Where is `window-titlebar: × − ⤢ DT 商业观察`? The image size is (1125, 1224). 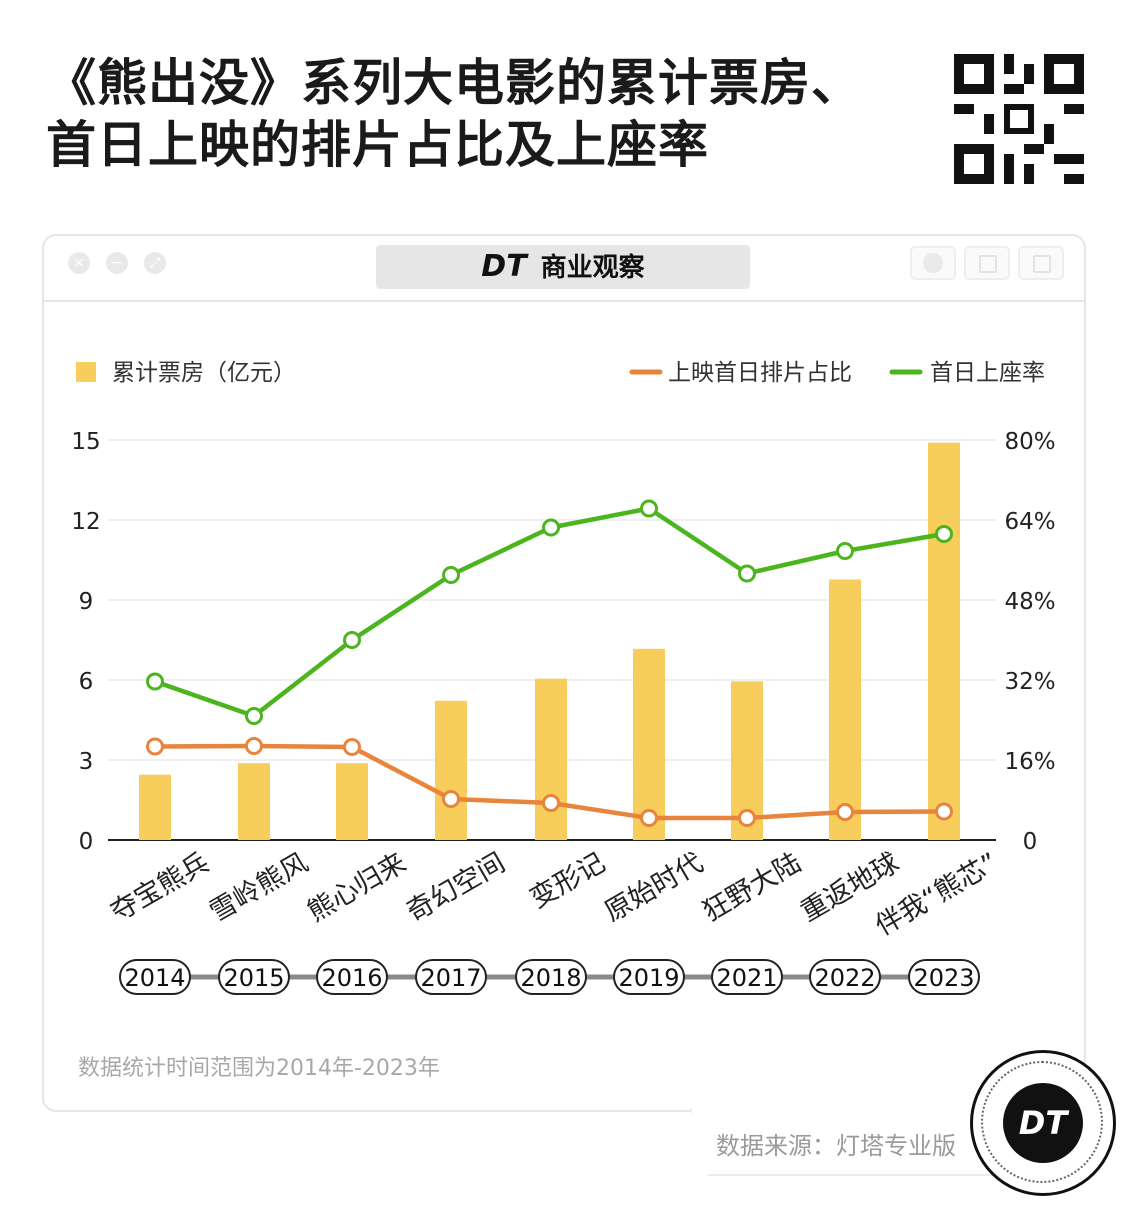
window-titlebar: × − ⤢ DT 商业观察 is located at coordinates (564, 269).